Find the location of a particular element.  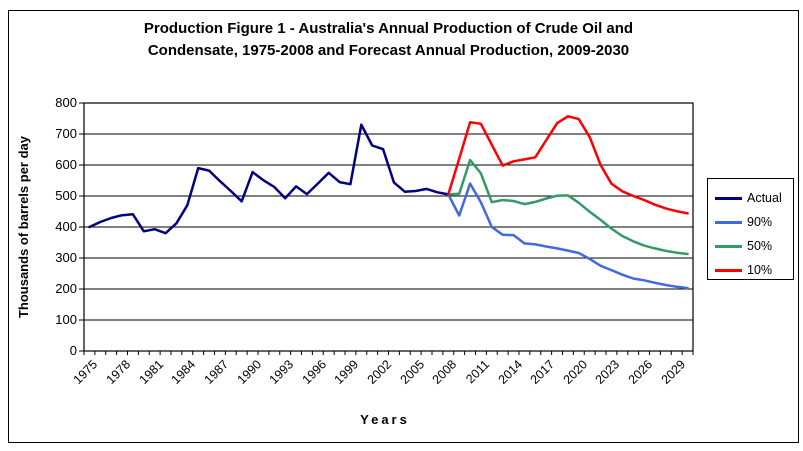

legend-label-50pct: 50% is located at coordinates (760, 246).